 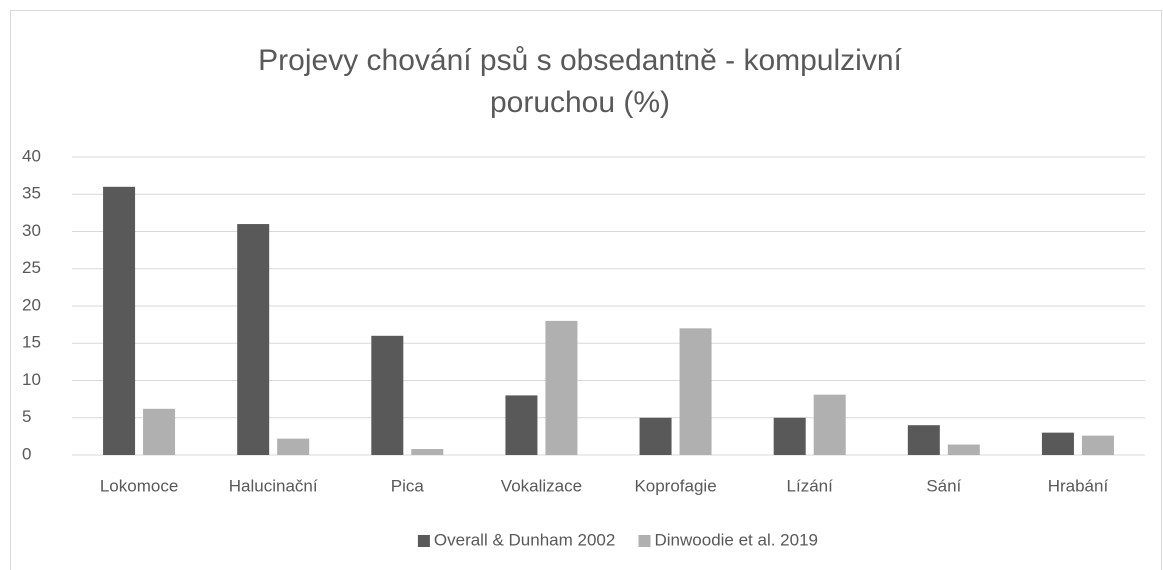 I want to click on x-tick-label: Hrabání, so click(x=1078, y=485).